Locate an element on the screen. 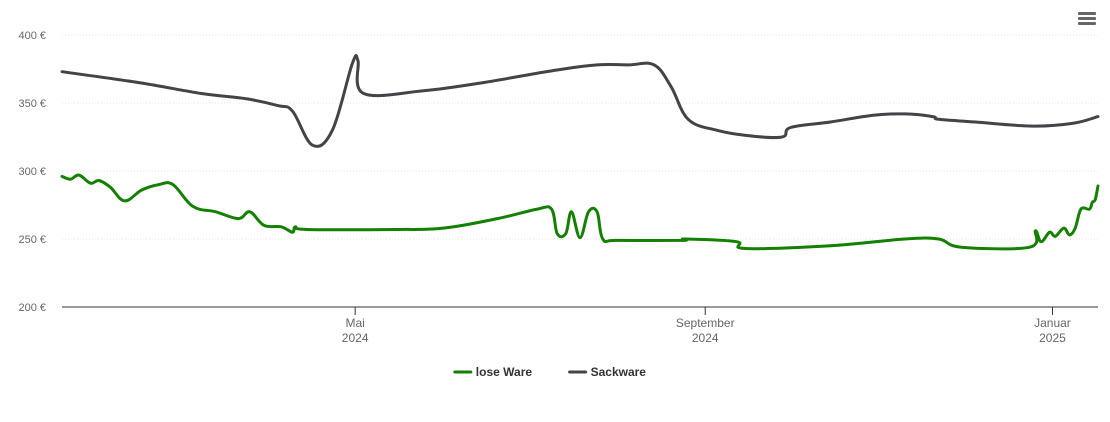 This screenshot has height=422, width=1110. legend-item: Sackware is located at coordinates (607, 372).